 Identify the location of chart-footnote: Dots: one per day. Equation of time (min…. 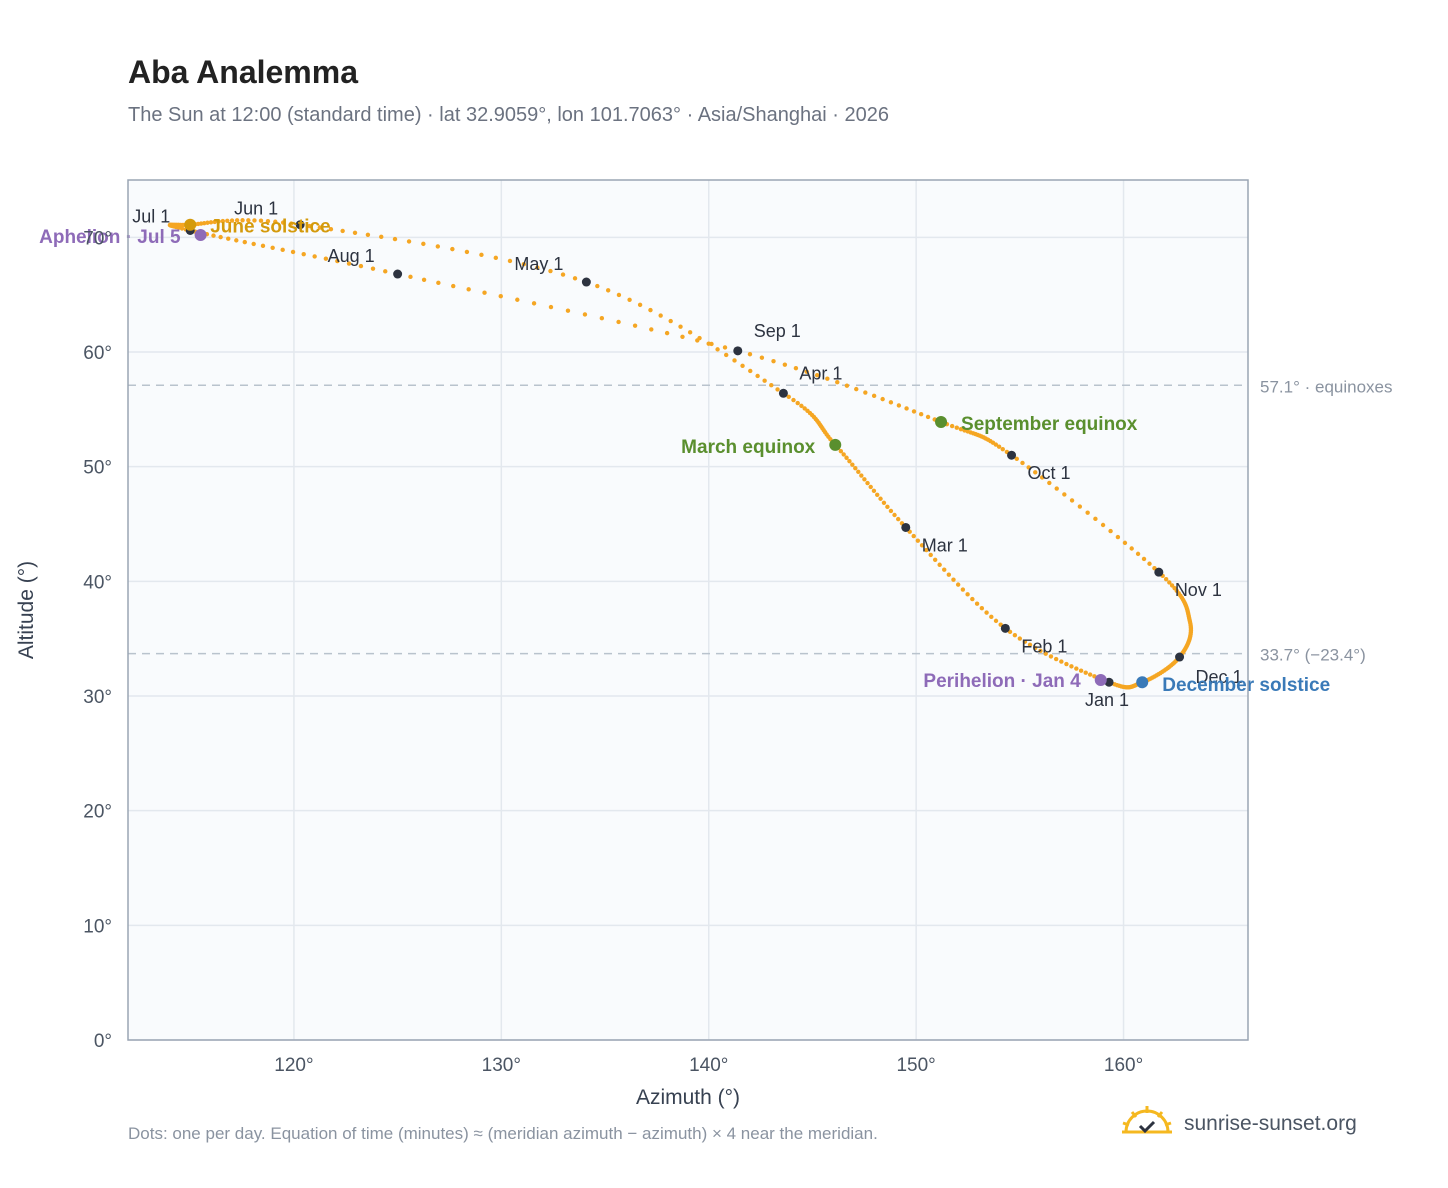
(503, 1133).